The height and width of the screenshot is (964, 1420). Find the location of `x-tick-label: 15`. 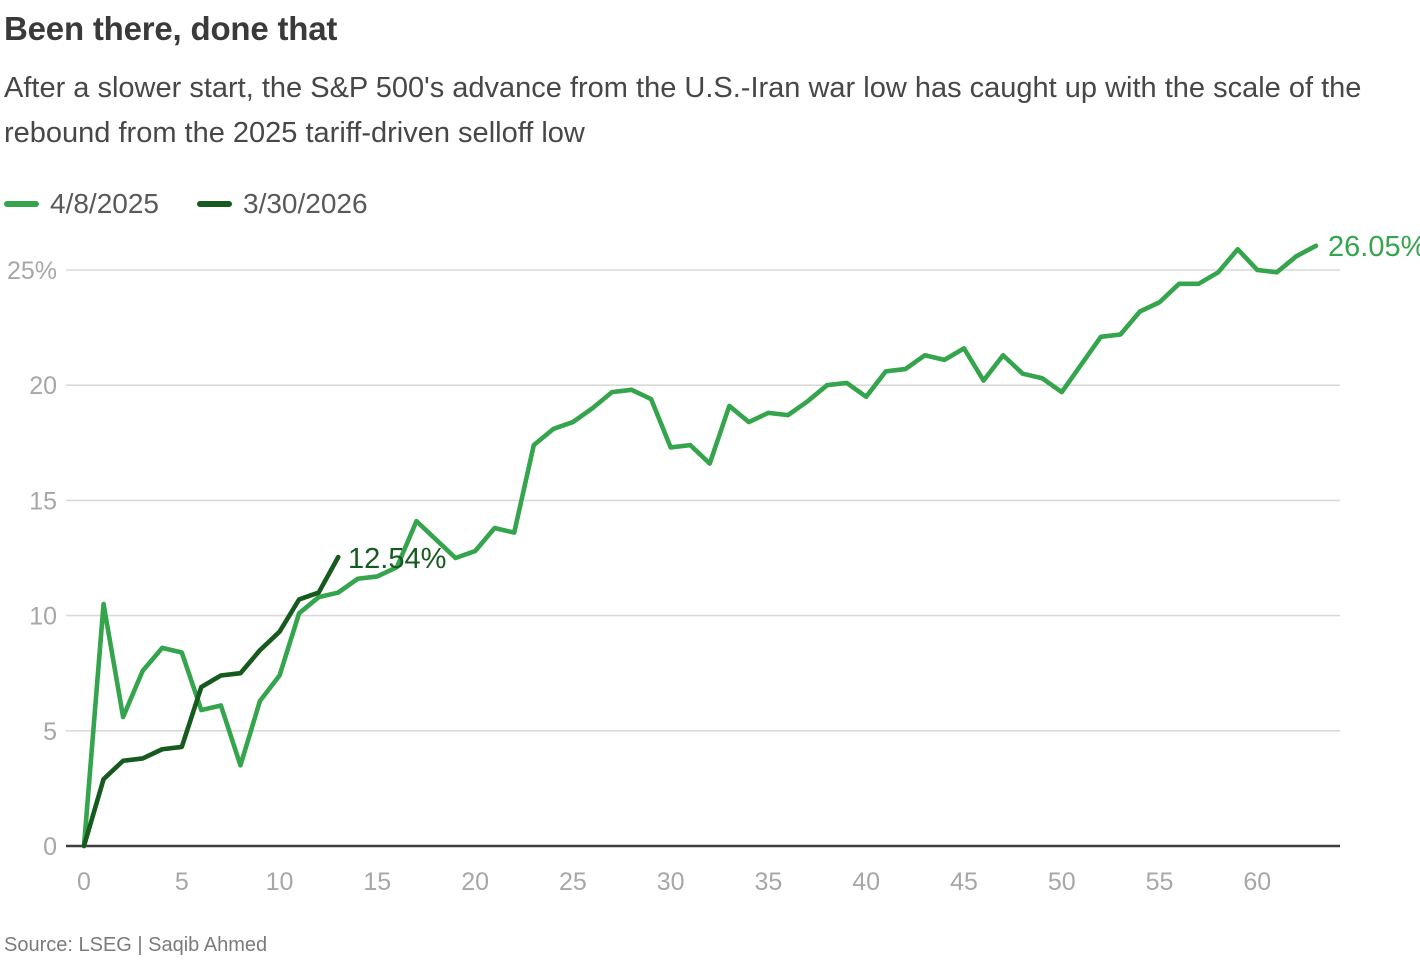

x-tick-label: 15 is located at coordinates (377, 882).